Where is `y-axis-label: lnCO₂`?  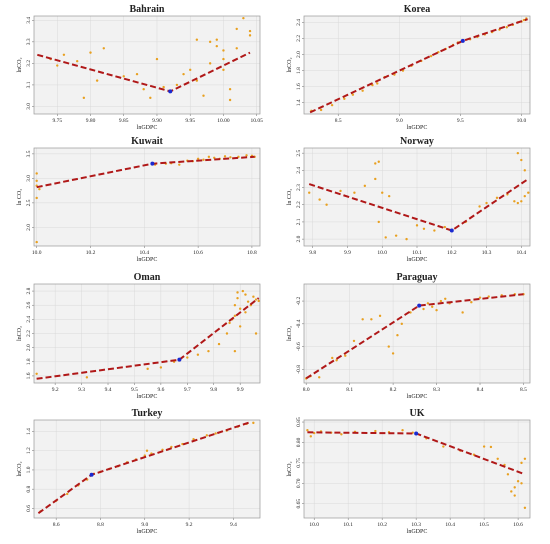
y-axis-label: lnCO₂ is located at coordinates (290, 468).